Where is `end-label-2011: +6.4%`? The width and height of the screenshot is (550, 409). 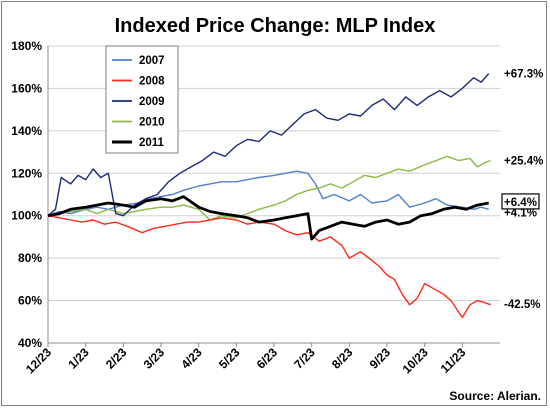
end-label-2011: +6.4% is located at coordinates (520, 203).